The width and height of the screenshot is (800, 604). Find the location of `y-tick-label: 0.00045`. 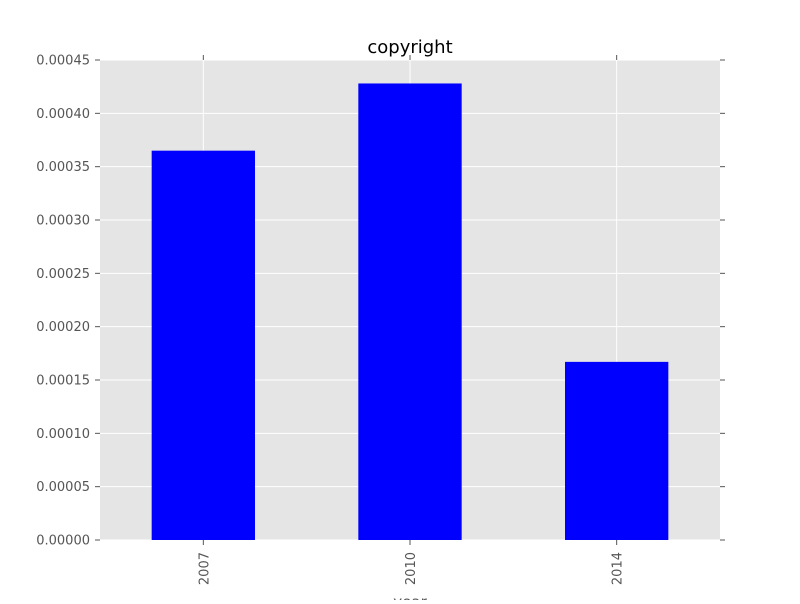

y-tick-label: 0.00045 is located at coordinates (63, 61).